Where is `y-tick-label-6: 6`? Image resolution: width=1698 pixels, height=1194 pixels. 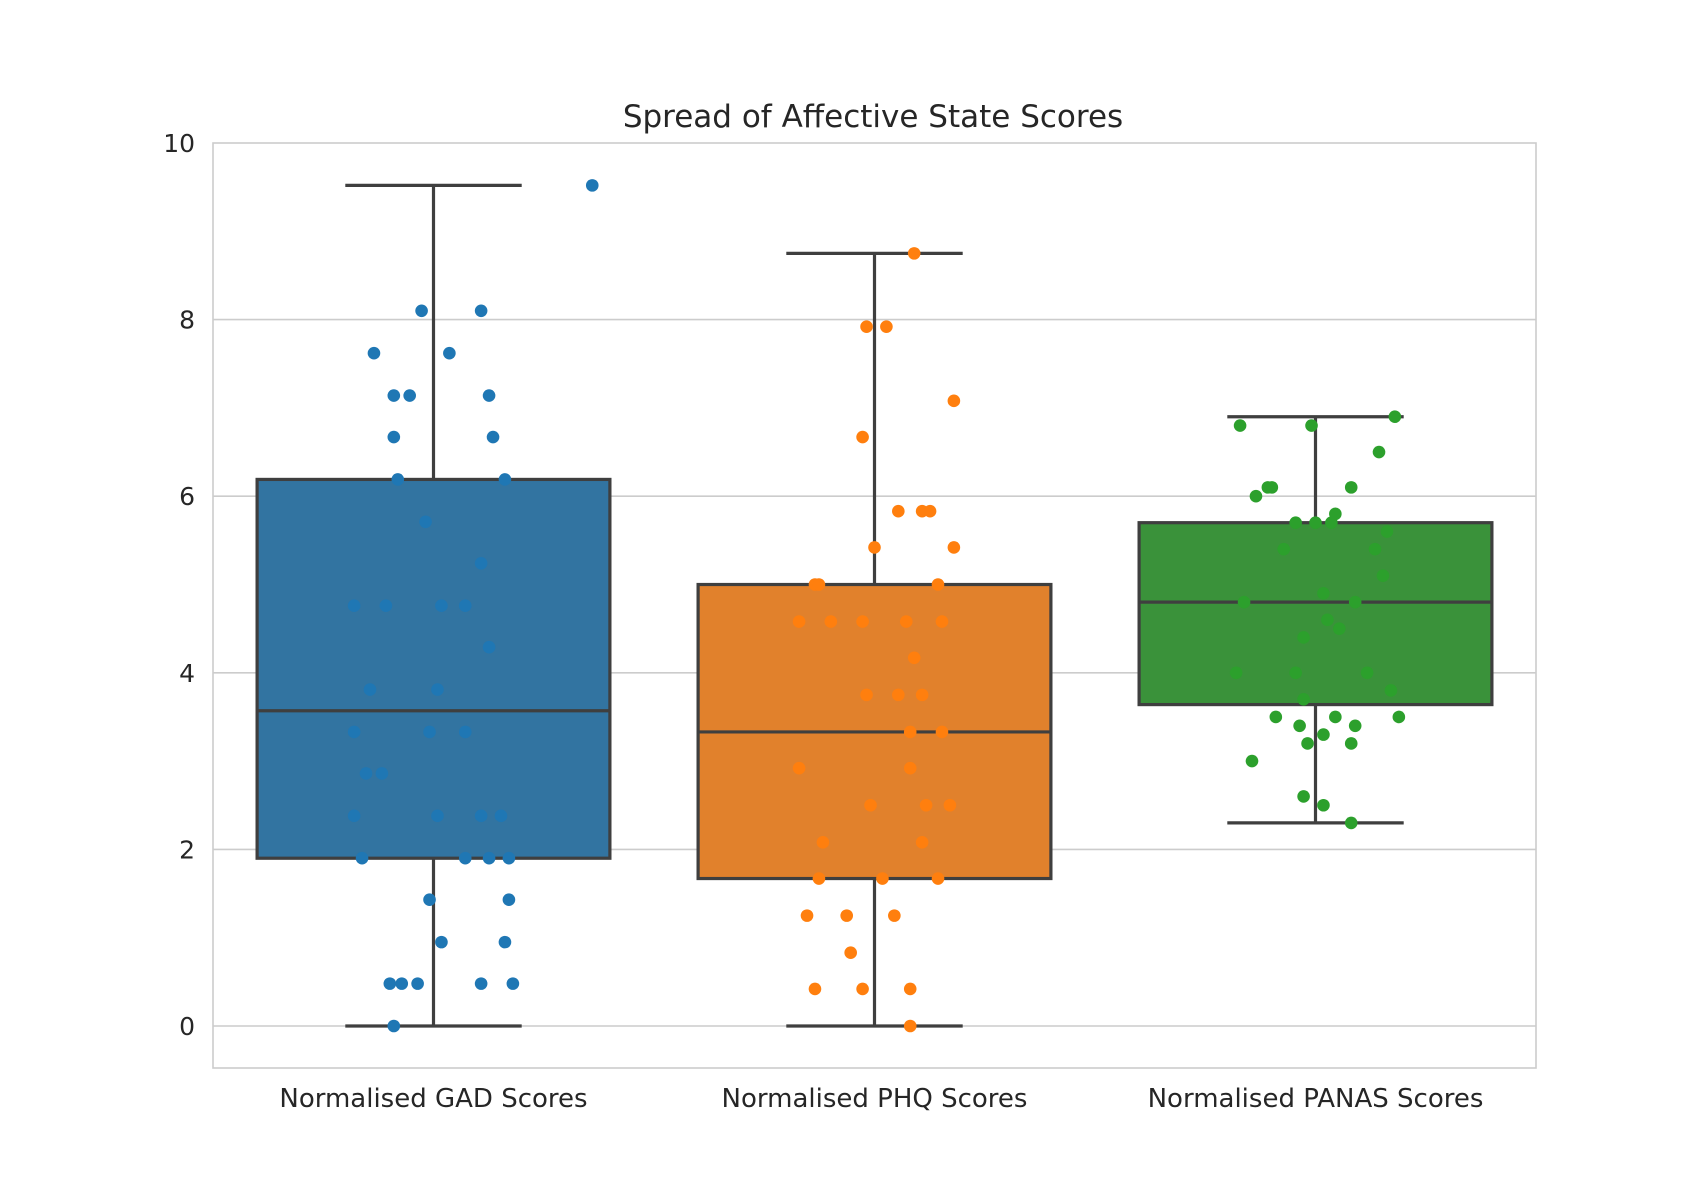
y-tick-label-6: 6 is located at coordinates (187, 496).